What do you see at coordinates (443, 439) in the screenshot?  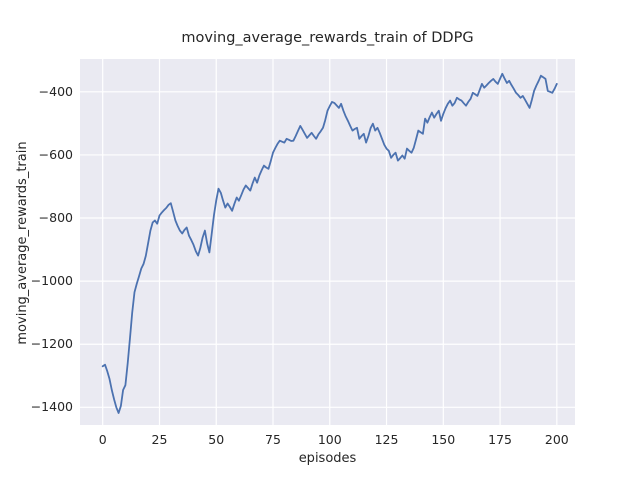 I see `x-tick-label: 150` at bounding box center [443, 439].